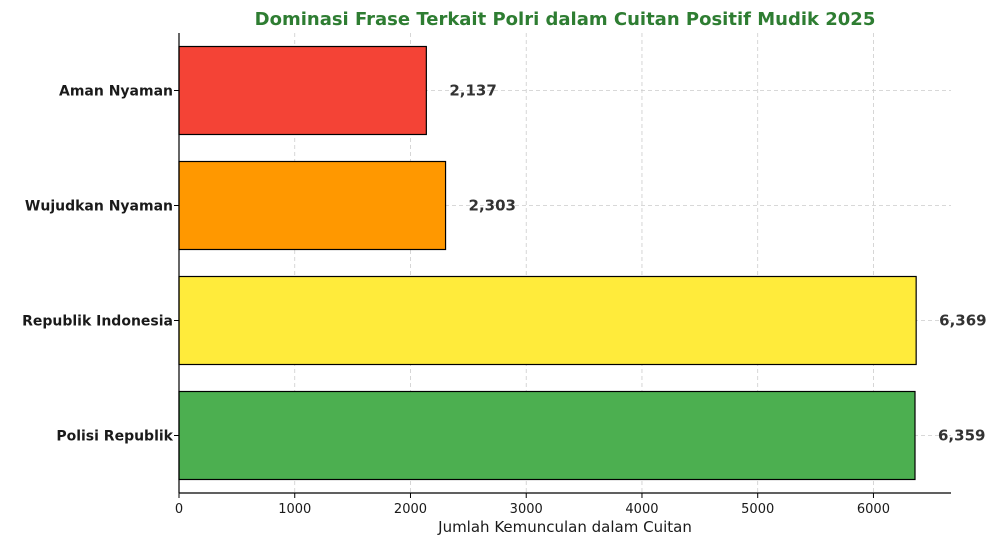 This screenshot has height=545, width=1000. I want to click on bar-aman-nyaman, so click(302, 90).